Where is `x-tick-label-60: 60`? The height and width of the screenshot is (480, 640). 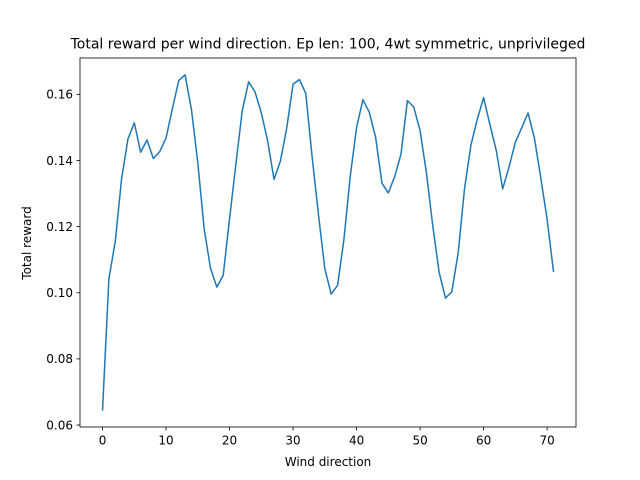
x-tick-label-60: 60 is located at coordinates (483, 441).